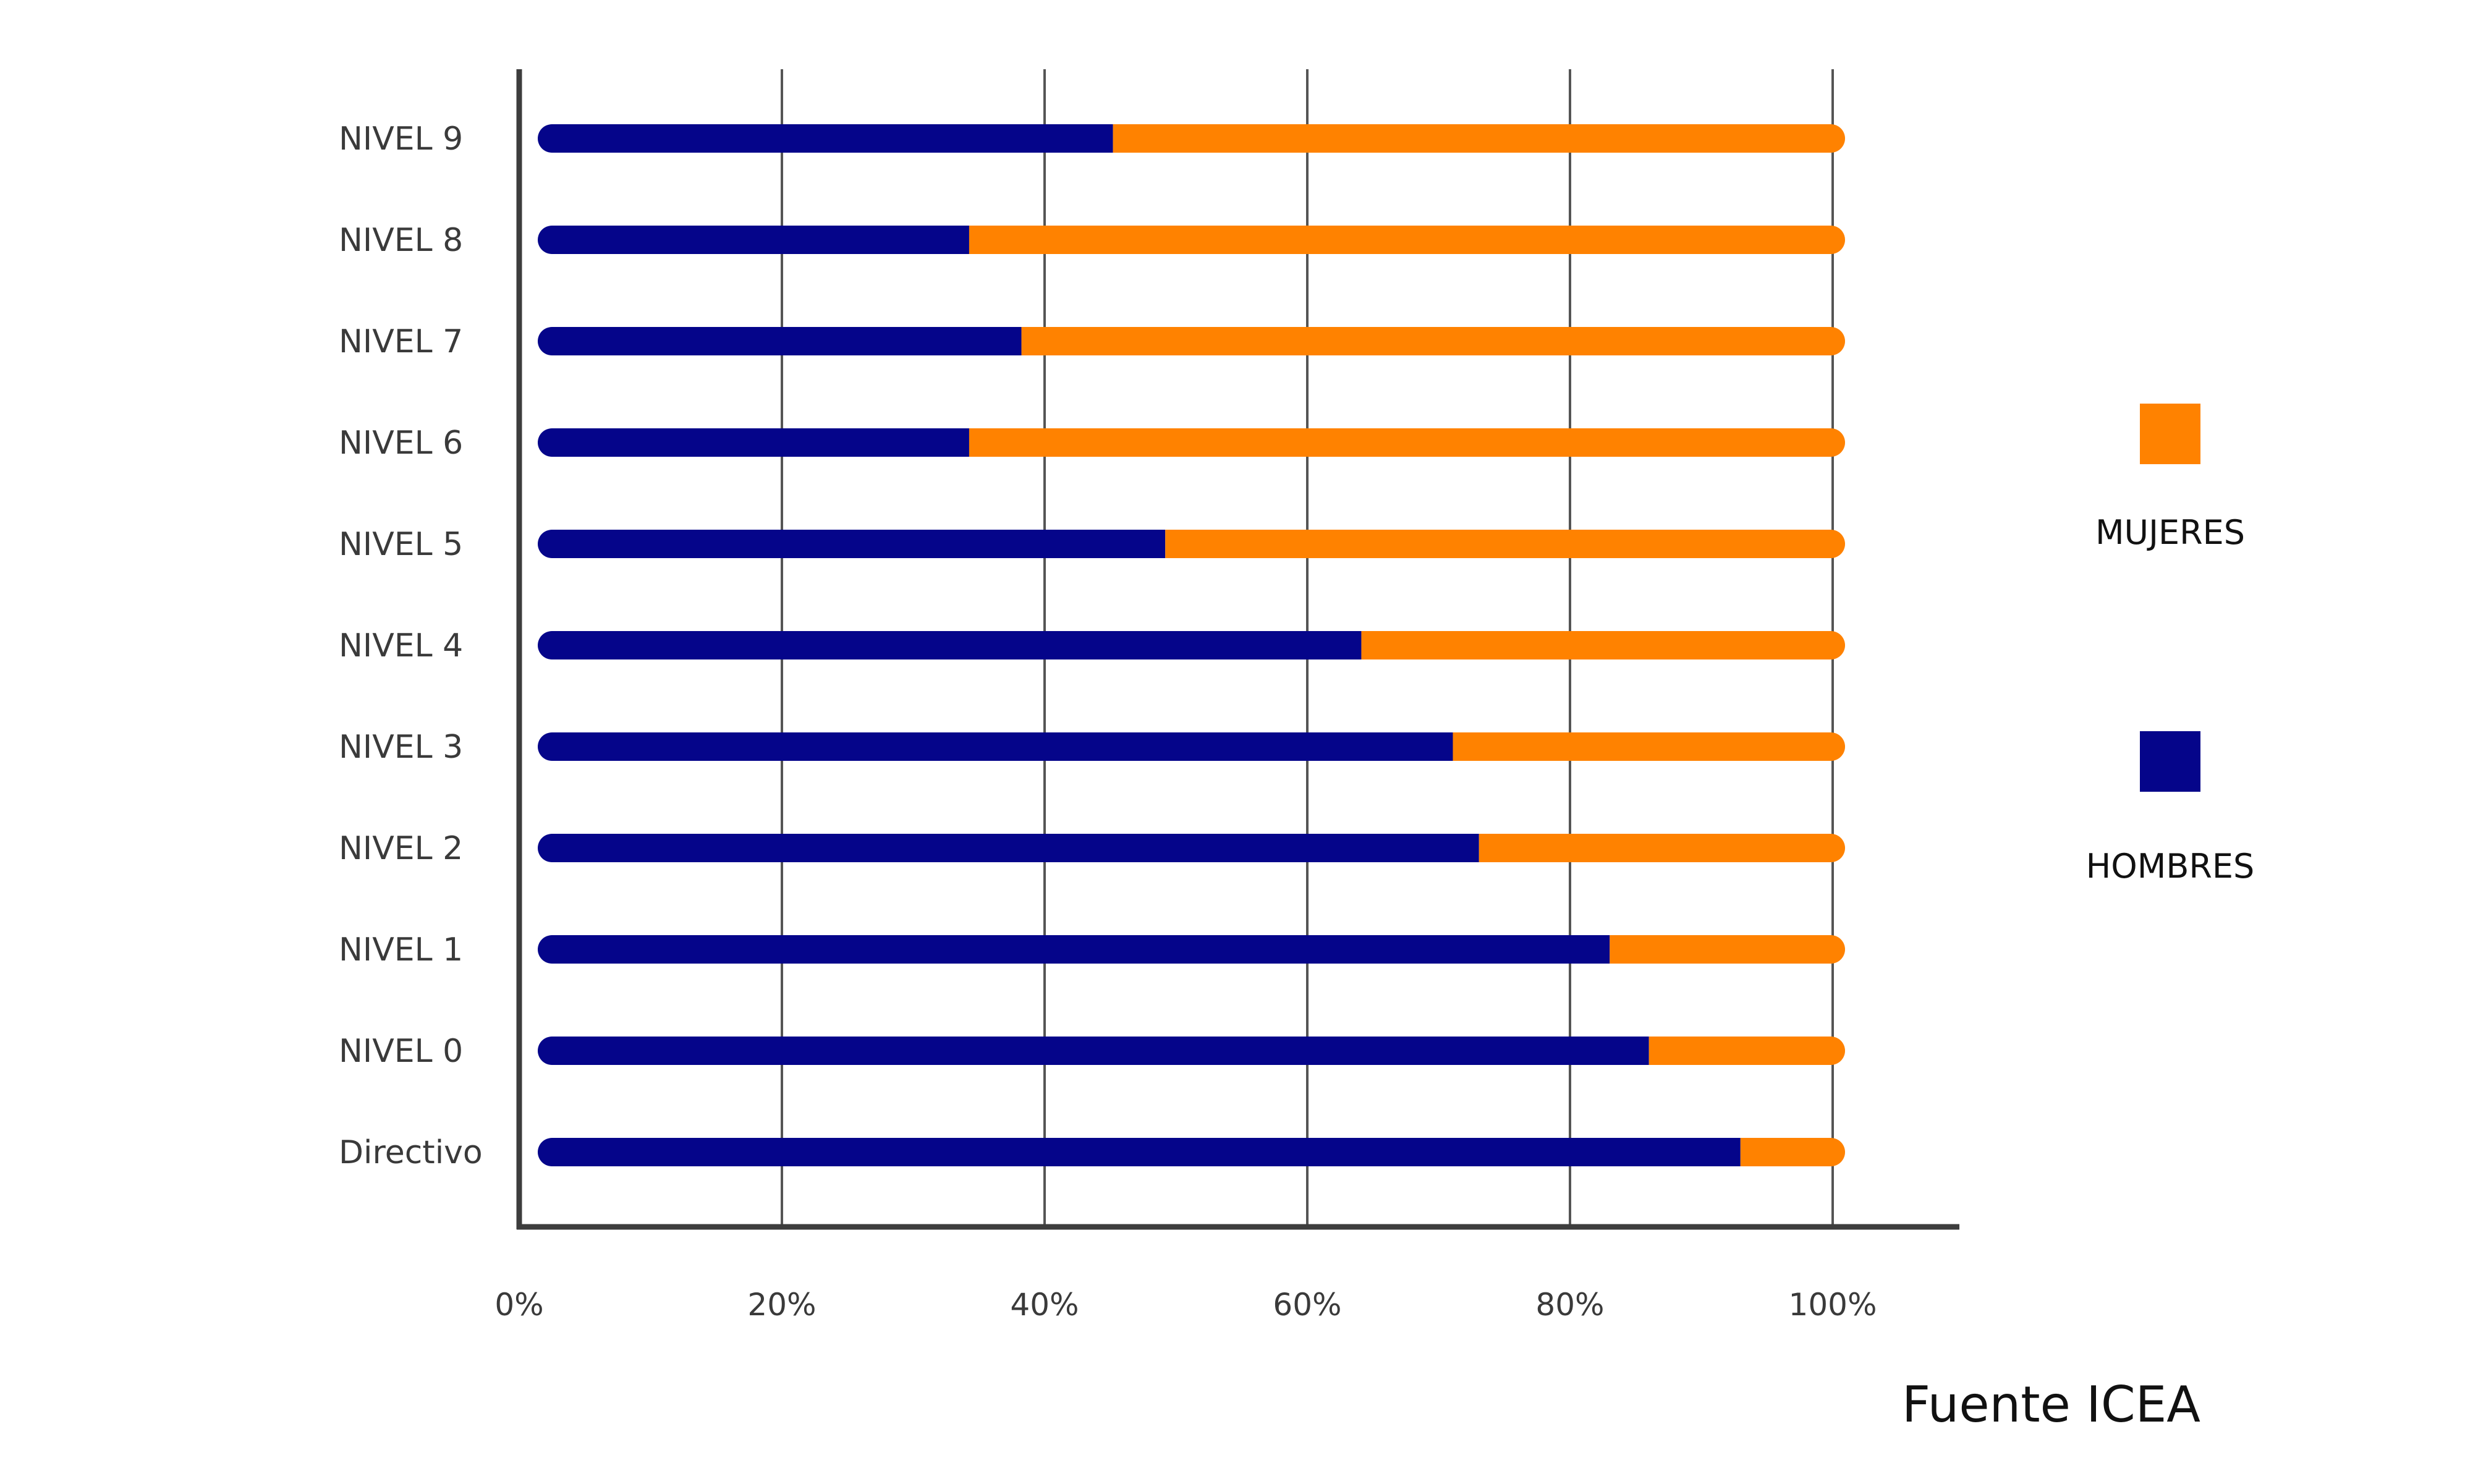 The height and width of the screenshot is (1484, 2465). Describe the element at coordinates (781, 1305) in the screenshot. I see `x-tick-label: 20%` at that location.